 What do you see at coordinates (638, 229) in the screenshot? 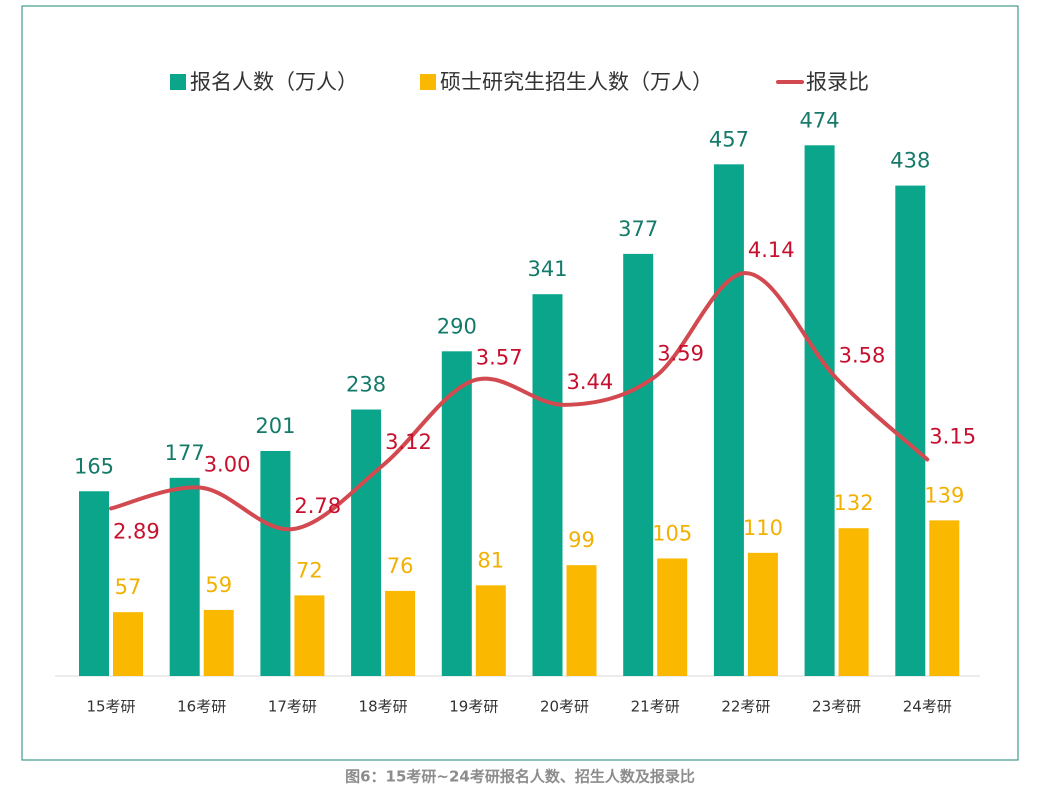
I see `data-label: 377` at bounding box center [638, 229].